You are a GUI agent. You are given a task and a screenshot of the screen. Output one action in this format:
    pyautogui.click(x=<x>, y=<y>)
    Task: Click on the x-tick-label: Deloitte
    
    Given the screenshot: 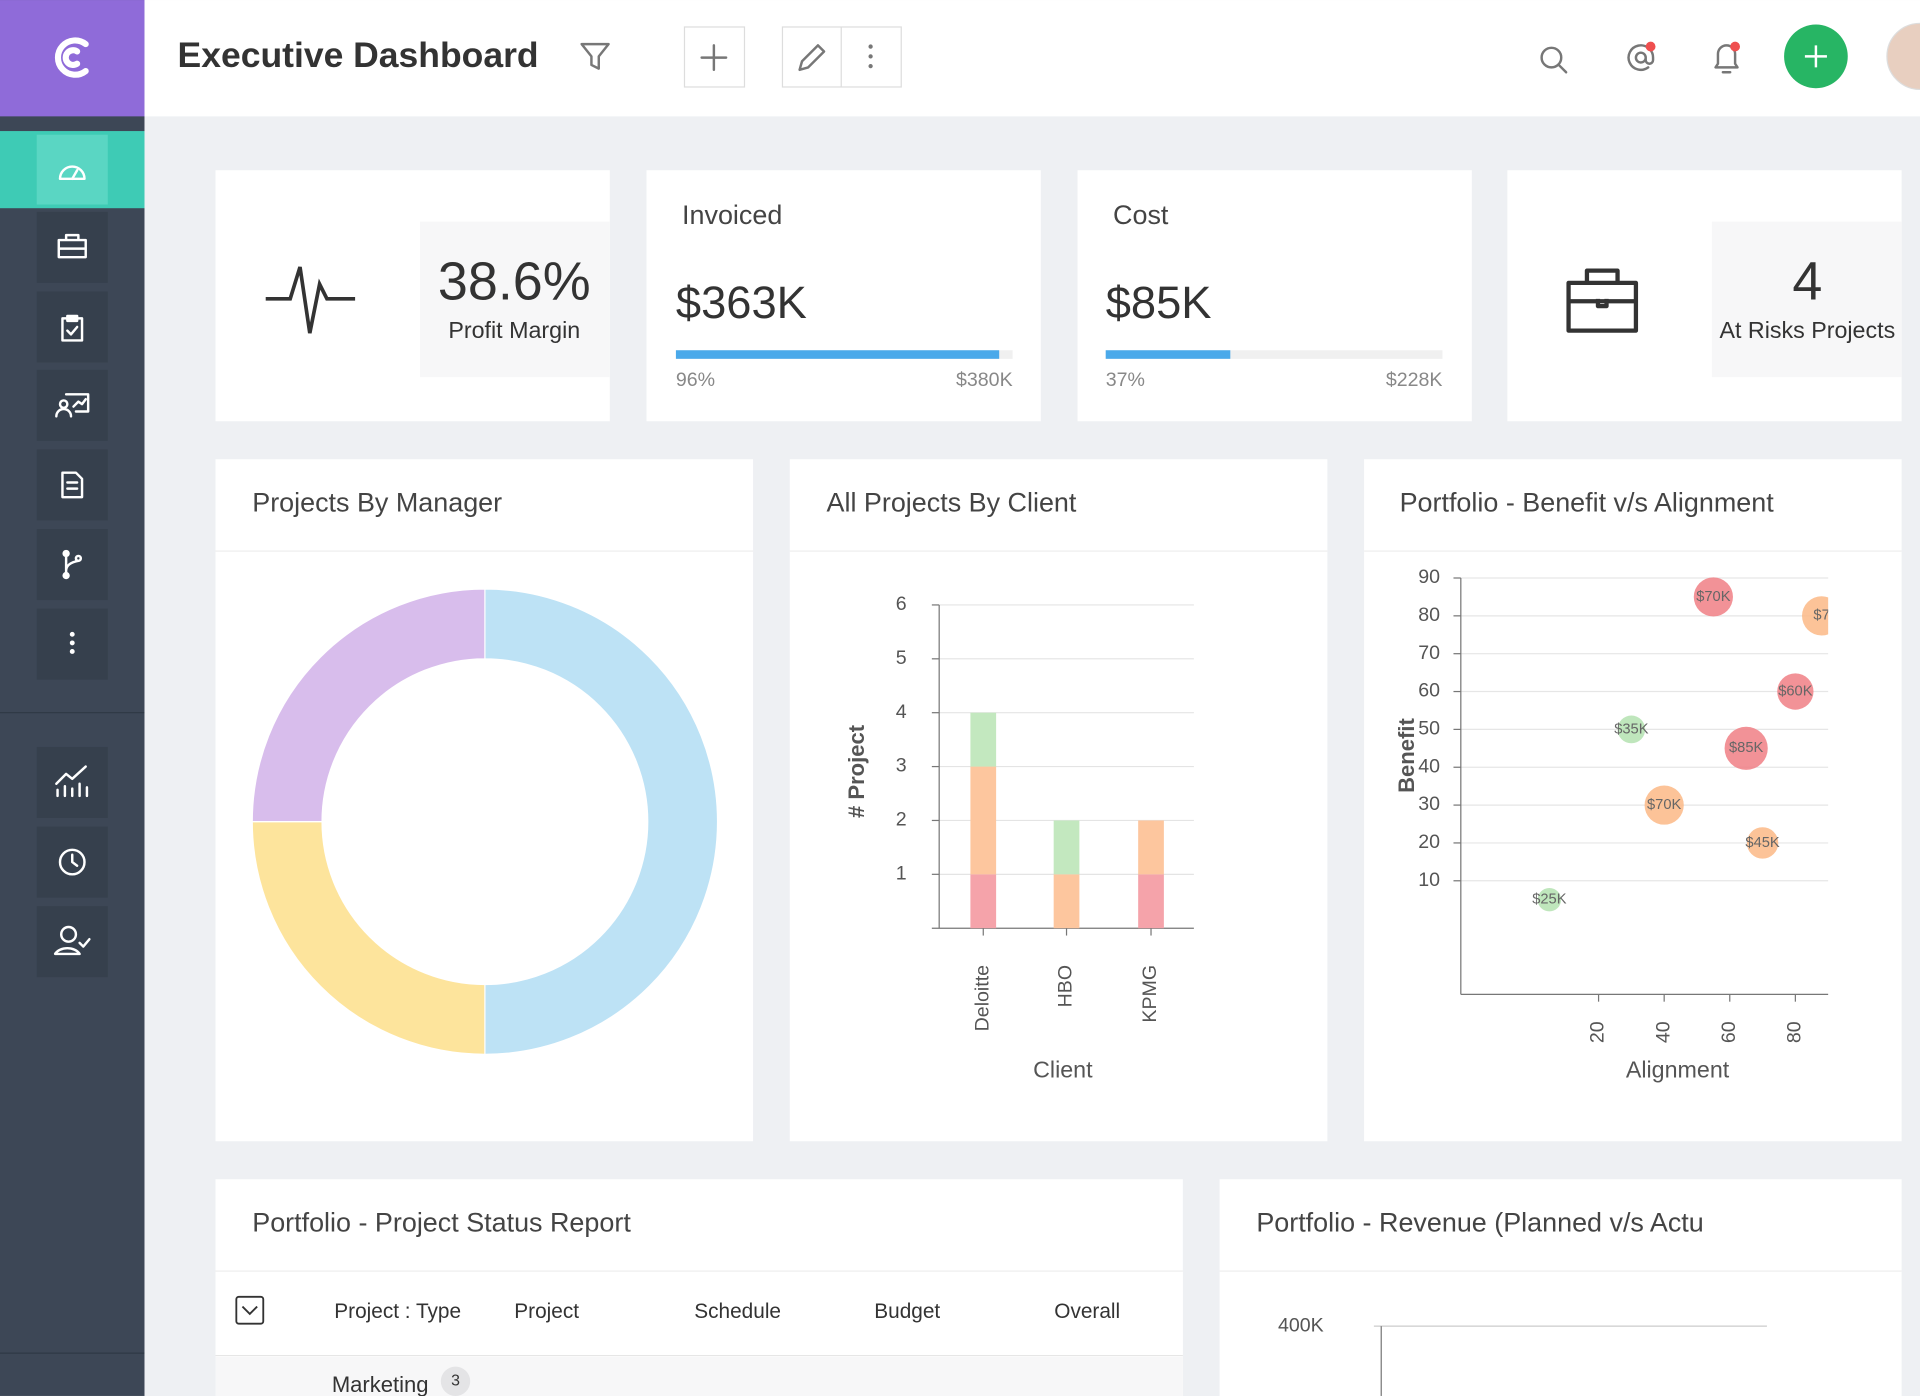 What is the action you would take?
    pyautogui.click(x=982, y=998)
    